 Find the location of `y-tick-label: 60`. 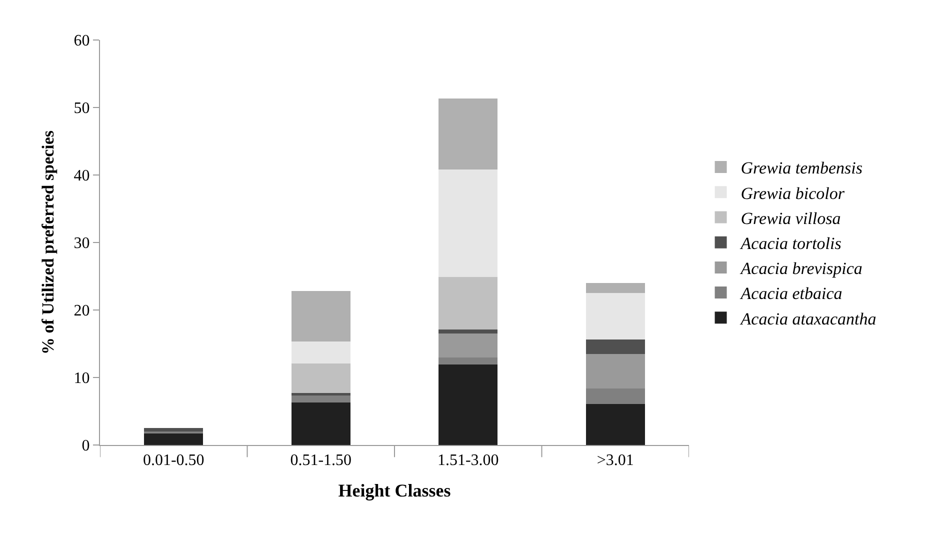

y-tick-label: 60 is located at coordinates (82, 41).